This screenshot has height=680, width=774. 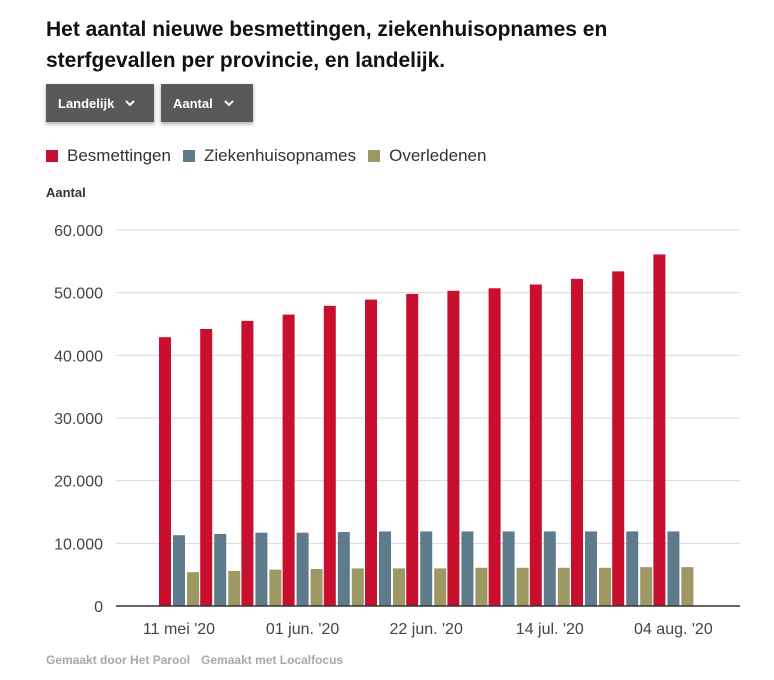 I want to click on y-tick-label: 50.000, so click(x=78, y=294).